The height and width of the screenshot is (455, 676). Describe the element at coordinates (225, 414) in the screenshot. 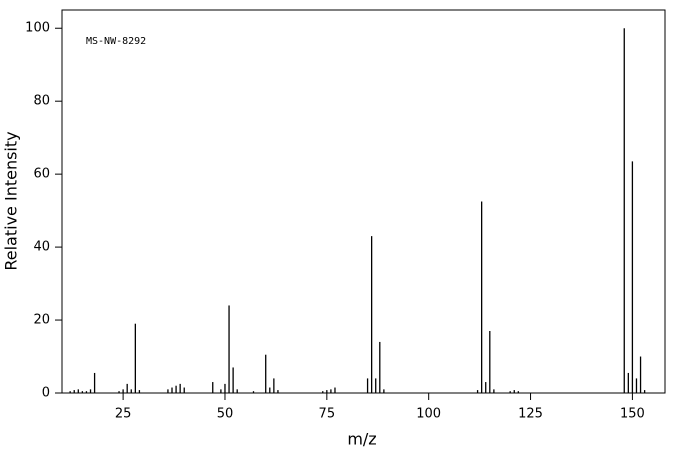

I see `x-tick-label: 50` at that location.